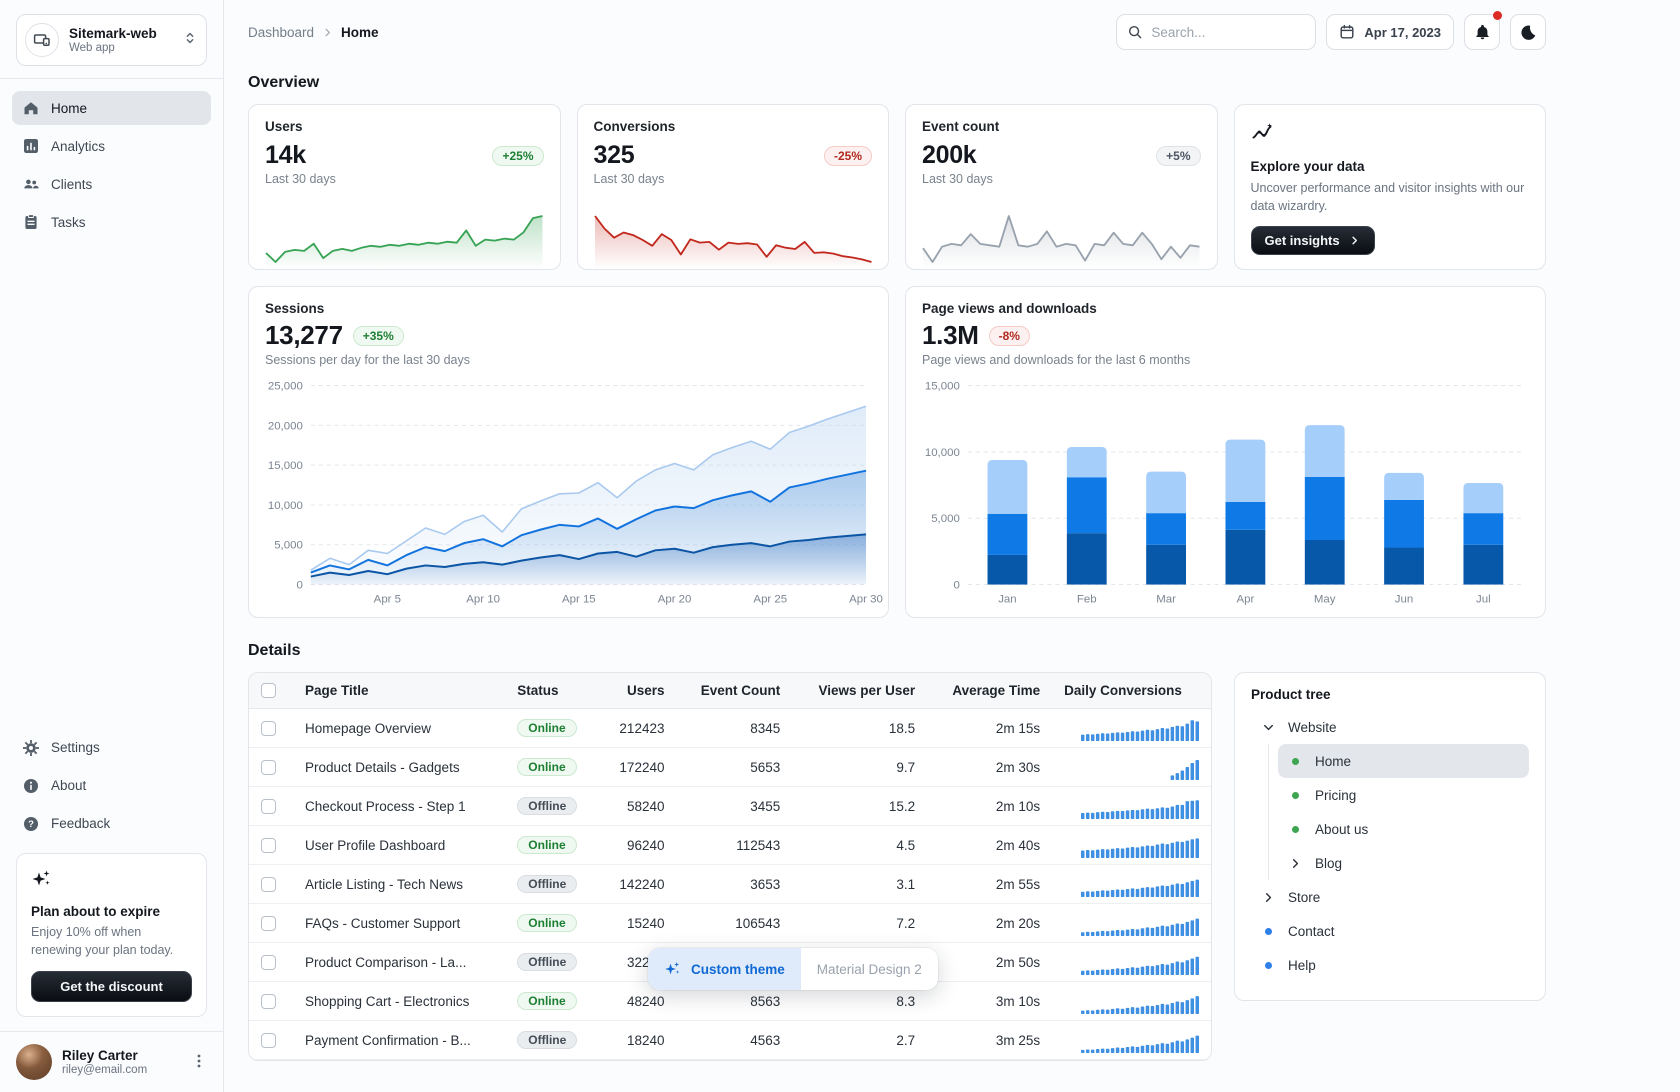 Image resolution: width=1680 pixels, height=1092 pixels. I want to click on chevron-down-icon, so click(1268, 727).